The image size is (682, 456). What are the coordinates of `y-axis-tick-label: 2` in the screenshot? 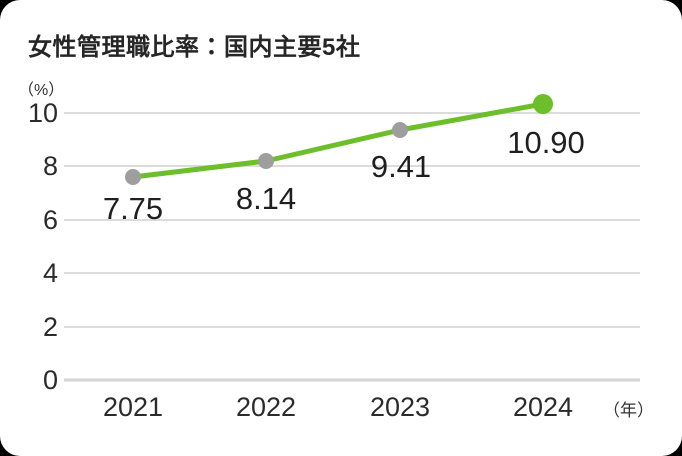 It's located at (50, 327).